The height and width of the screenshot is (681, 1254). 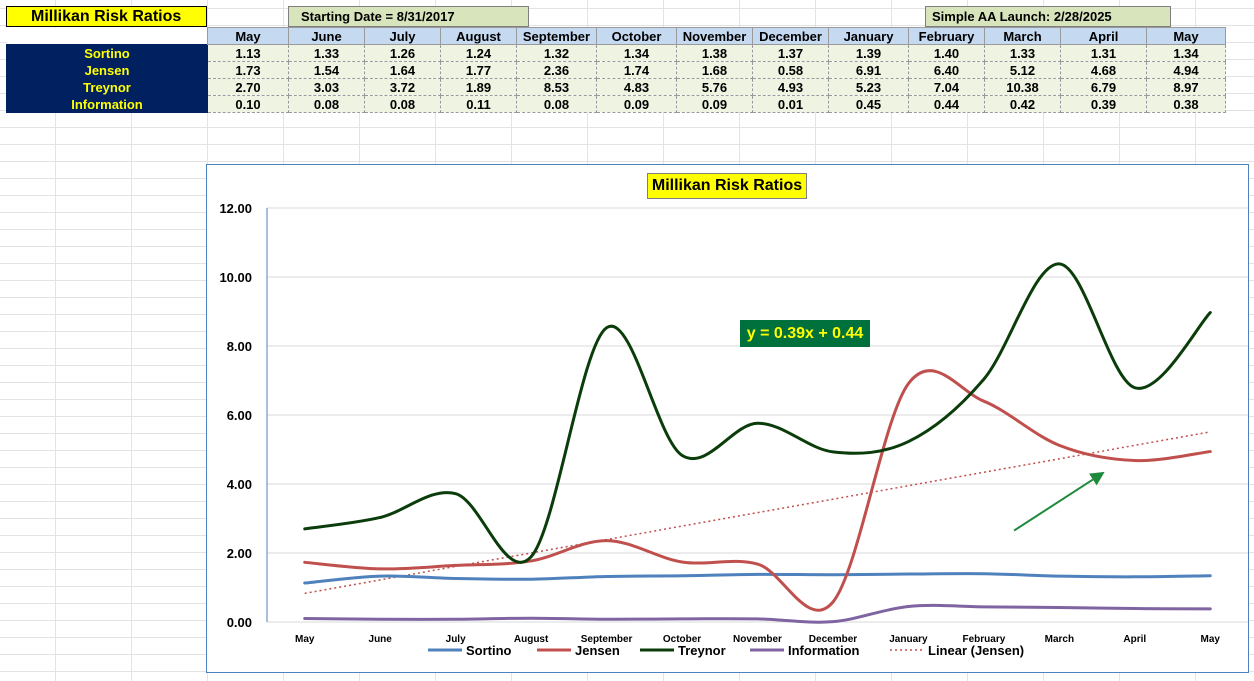 What do you see at coordinates (1103, 104) in the screenshot?
I see `value-cell: 0.39` at bounding box center [1103, 104].